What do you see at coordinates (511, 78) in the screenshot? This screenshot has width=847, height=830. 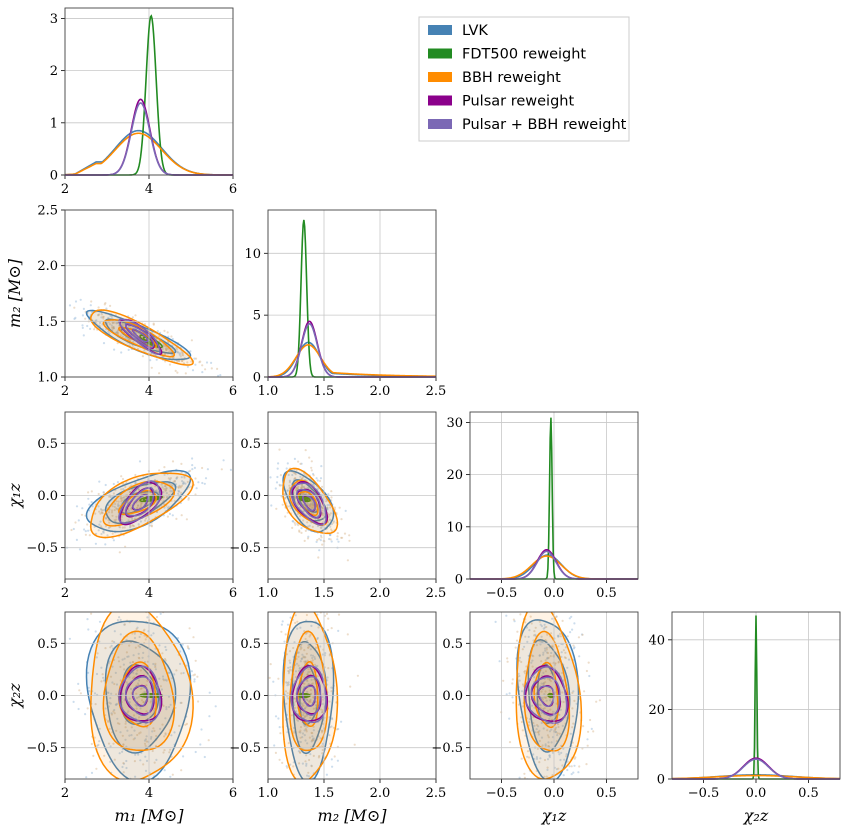 I see `legend-label-2: BBH reweight` at bounding box center [511, 78].